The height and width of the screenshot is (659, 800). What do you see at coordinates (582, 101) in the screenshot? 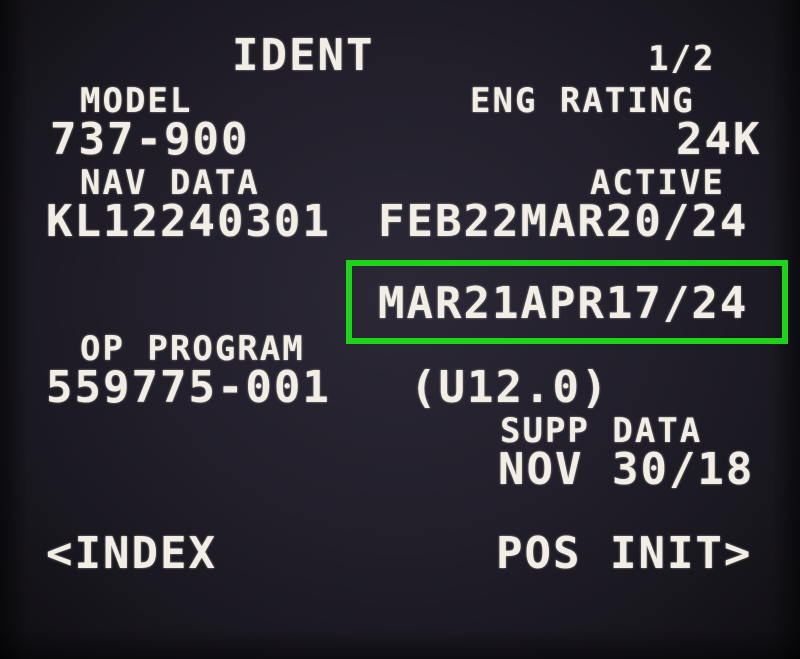
I see `eng-rating-label: ENG RATING` at bounding box center [582, 101].